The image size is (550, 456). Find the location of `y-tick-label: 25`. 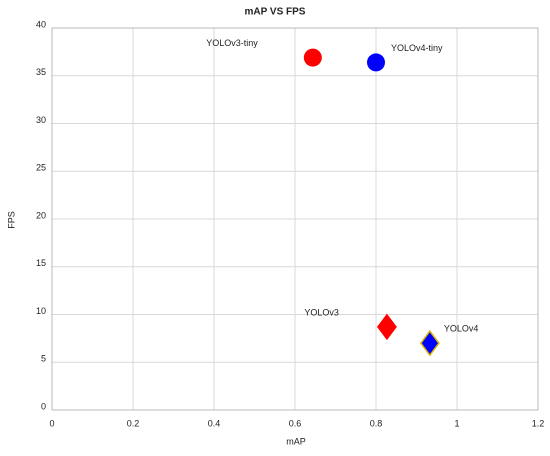

y-tick-label: 25 is located at coordinates (41, 168).